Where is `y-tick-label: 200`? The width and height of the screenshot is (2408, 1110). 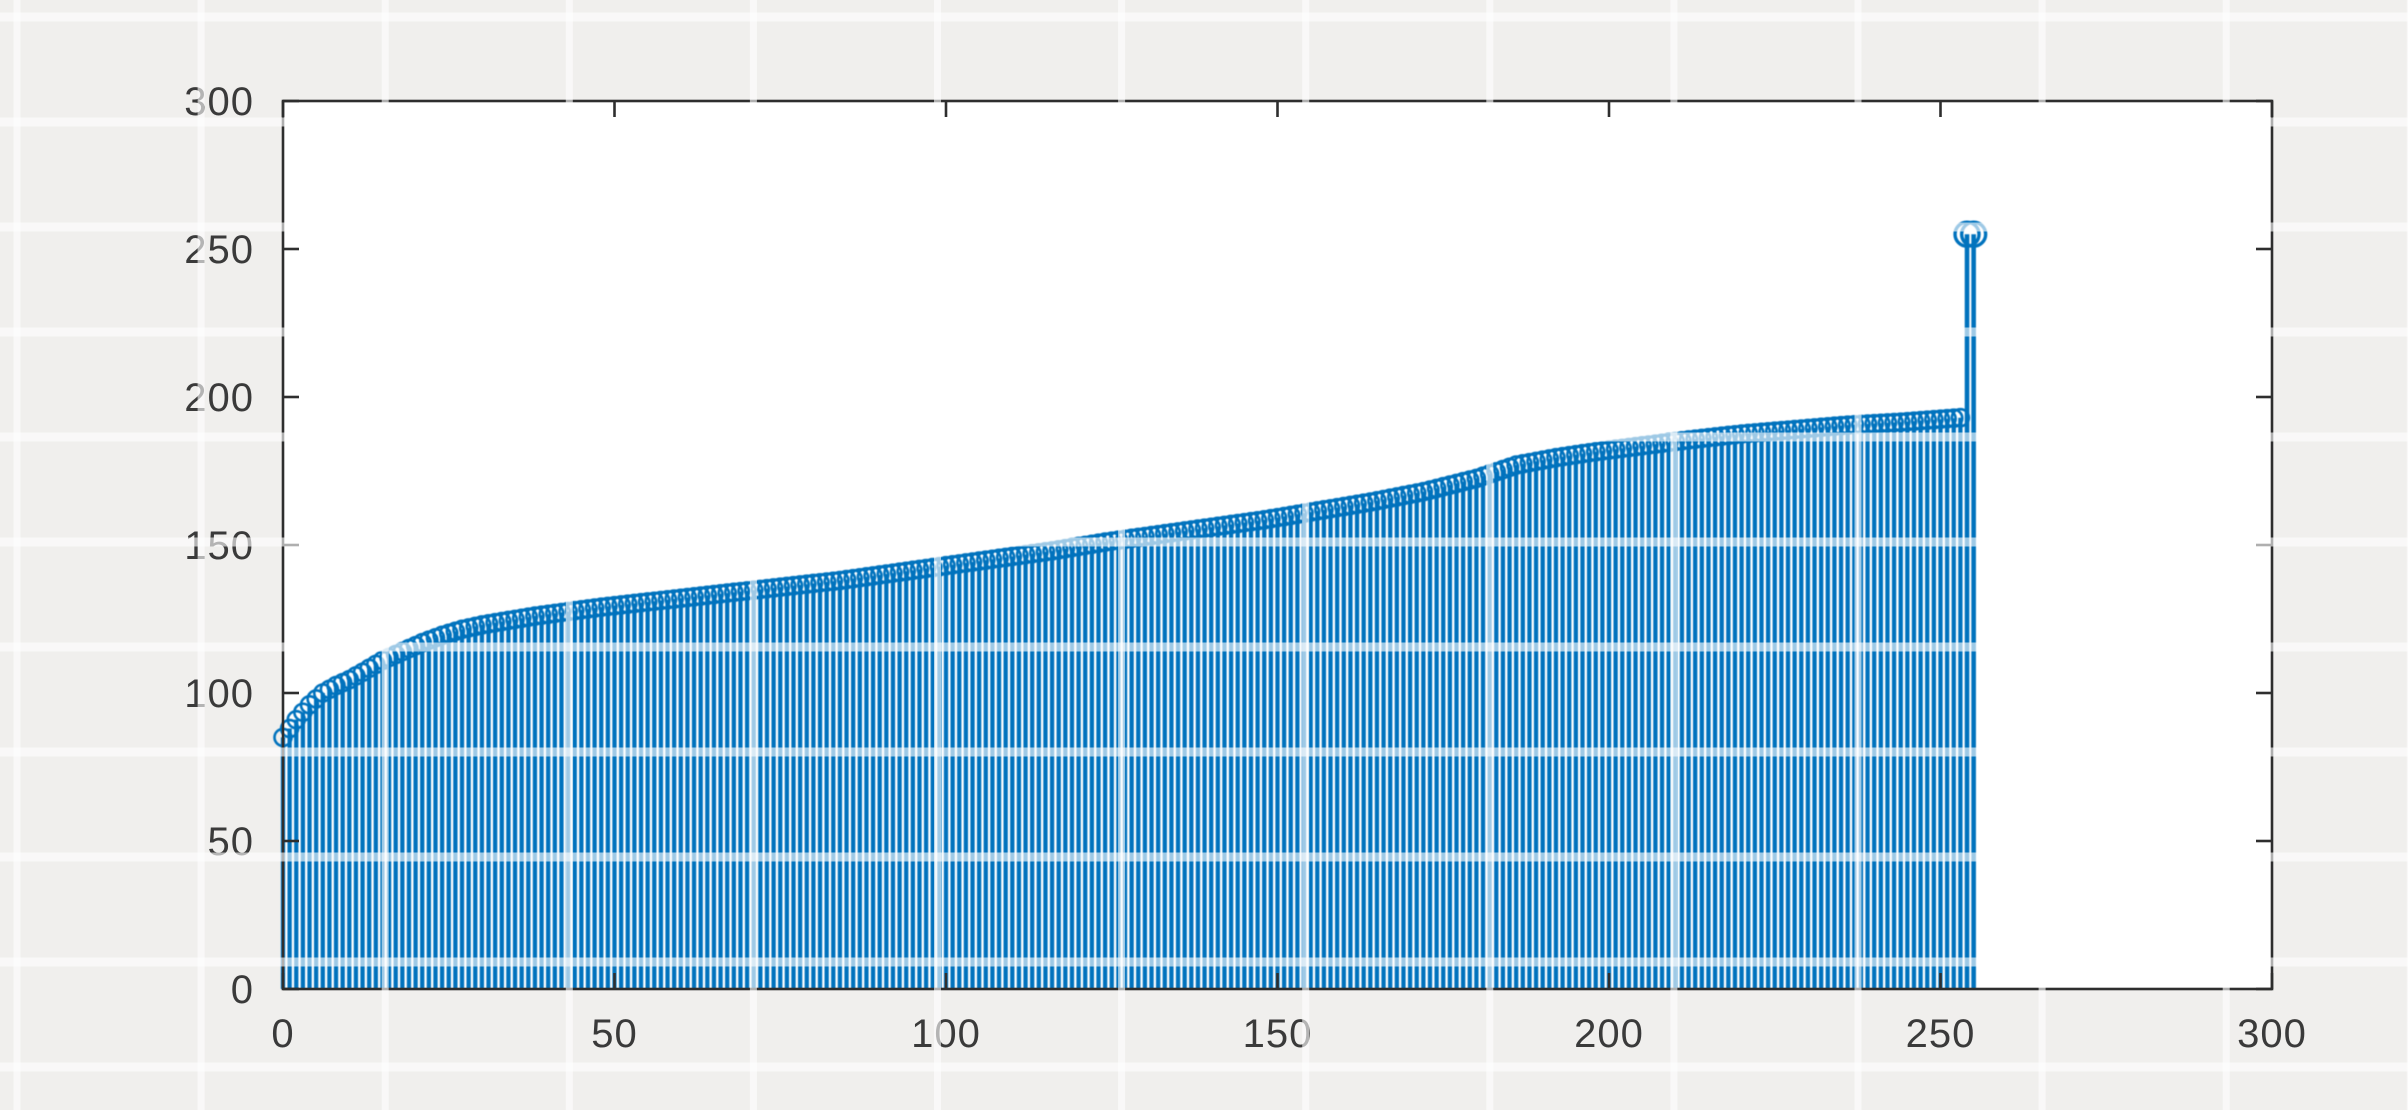
y-tick-label: 200 is located at coordinates (219, 398).